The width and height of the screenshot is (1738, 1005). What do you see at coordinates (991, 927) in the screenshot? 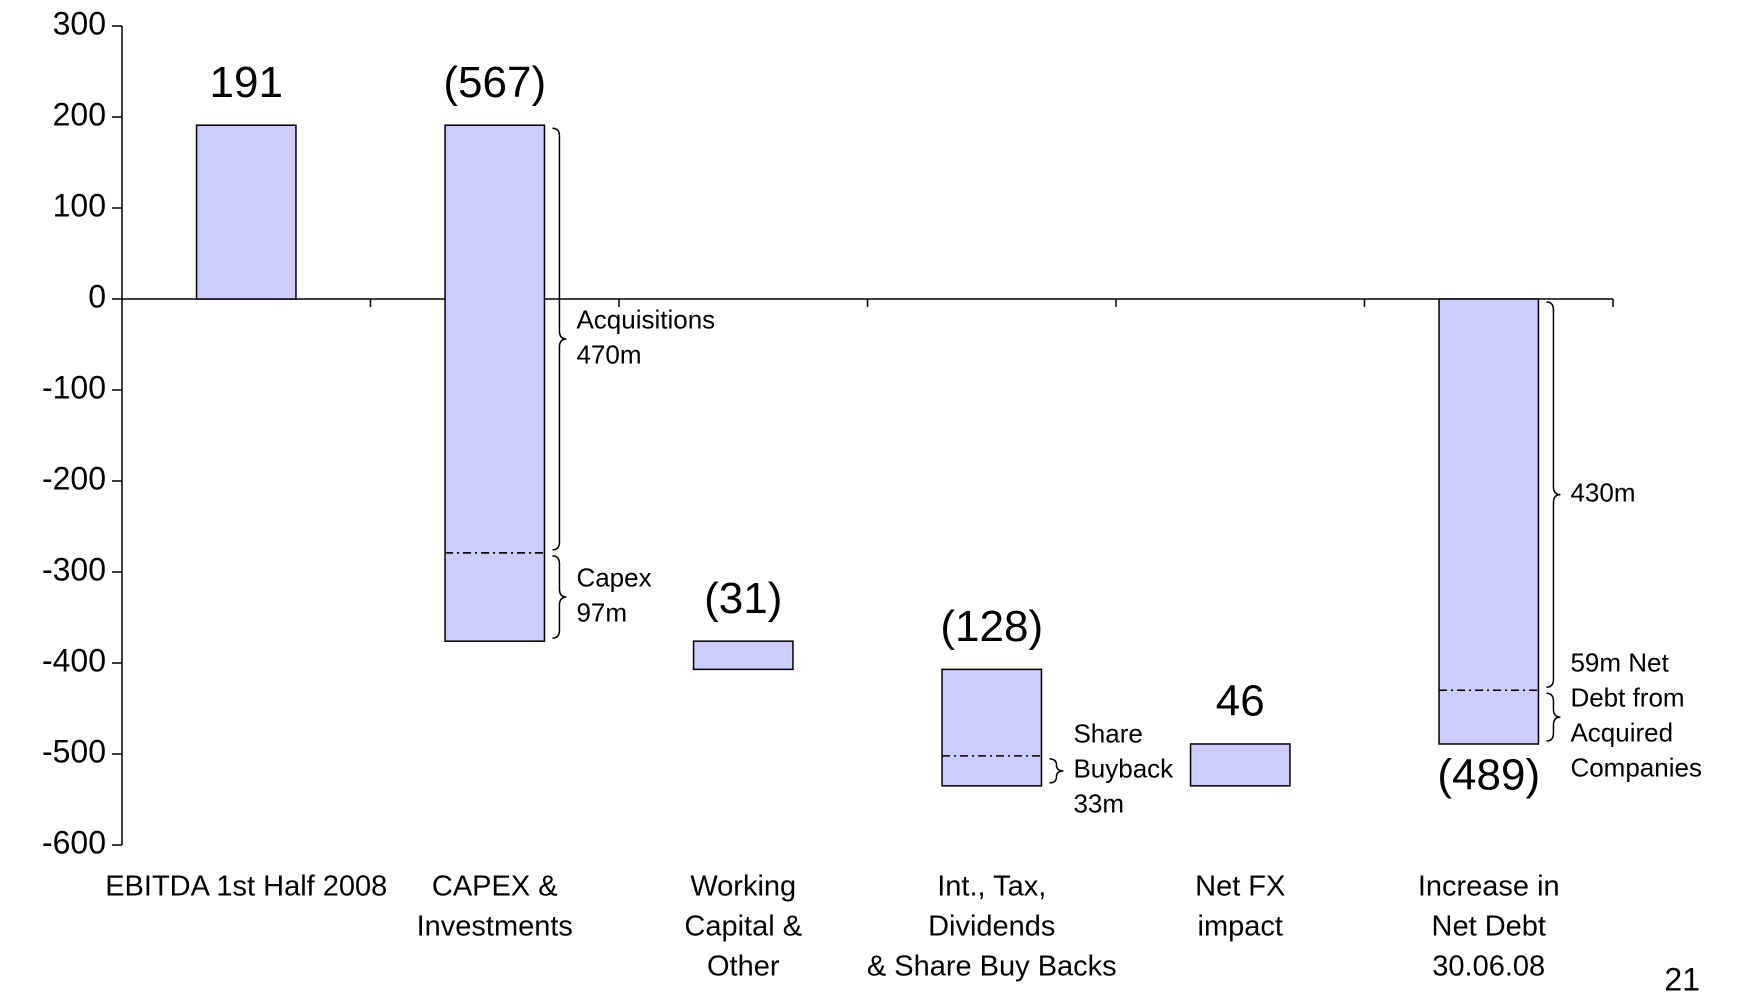
I see `x-tick-label: Dividends` at bounding box center [991, 927].